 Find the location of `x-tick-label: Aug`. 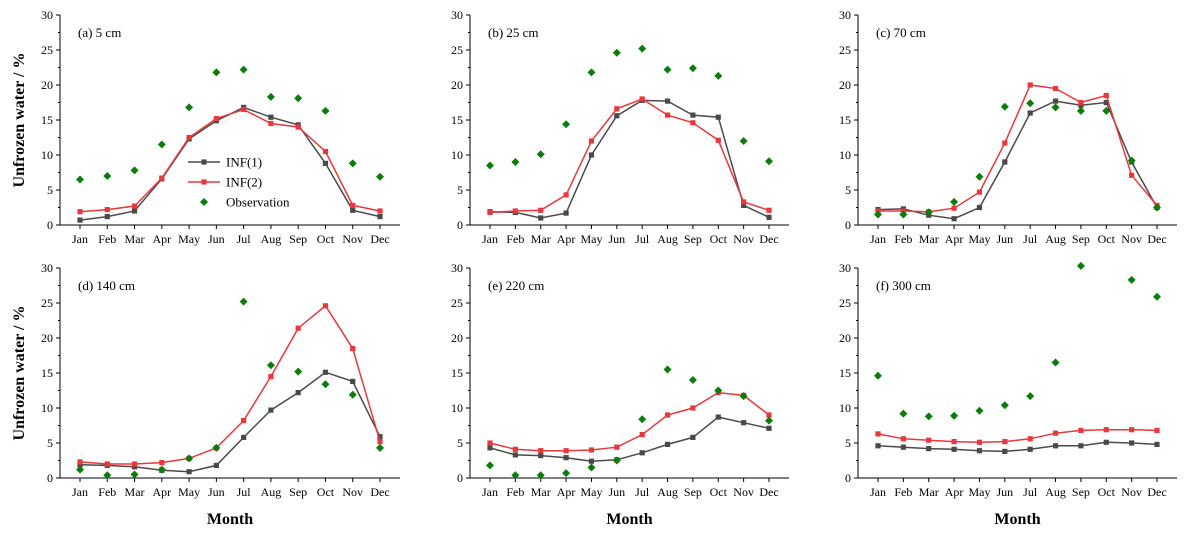

x-tick-label: Aug is located at coordinates (1055, 492).